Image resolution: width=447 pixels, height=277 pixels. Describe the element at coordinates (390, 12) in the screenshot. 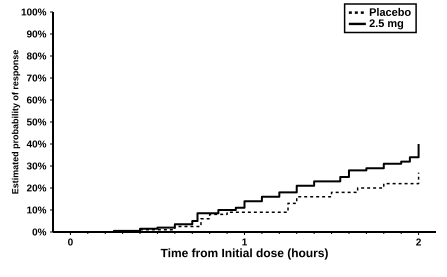

I see `legend-label: Placebo` at that location.